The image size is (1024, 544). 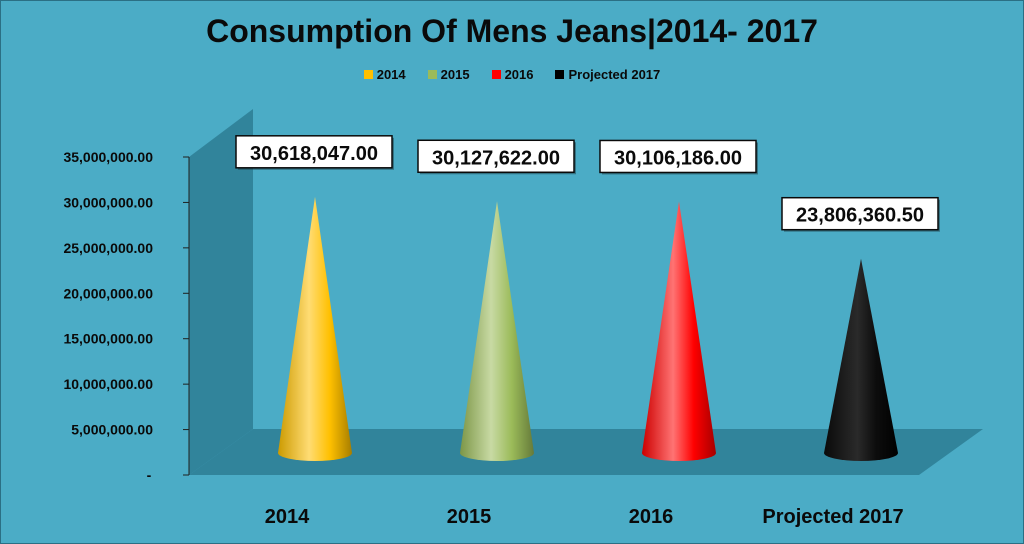 I want to click on back-wall, so click(x=221, y=292).